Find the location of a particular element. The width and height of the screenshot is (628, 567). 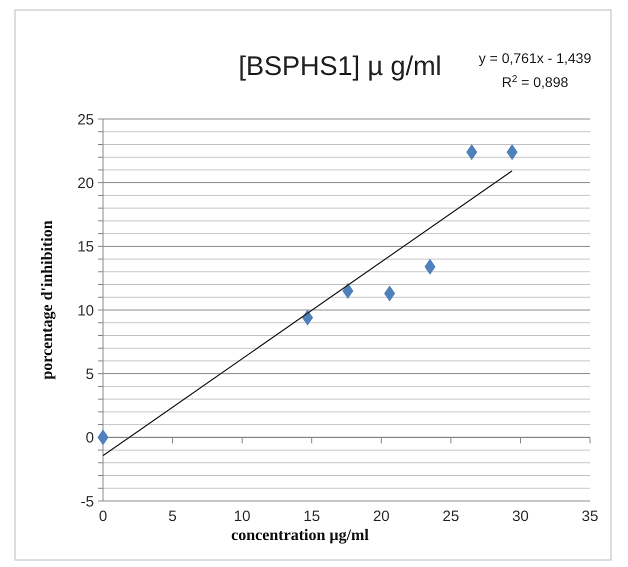

y-tick-label: 25 is located at coordinates (85, 119).